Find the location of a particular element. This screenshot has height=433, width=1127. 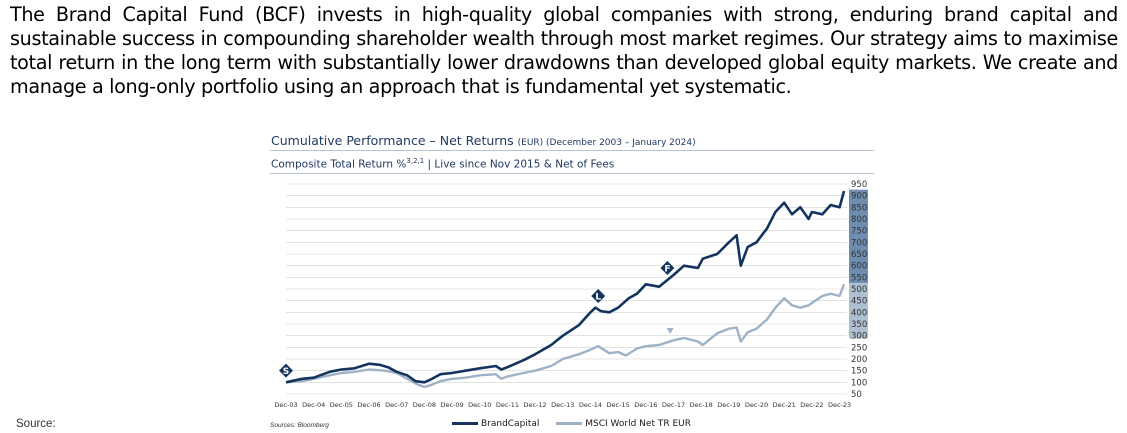

y-tick-label-550: 550 is located at coordinates (859, 278).